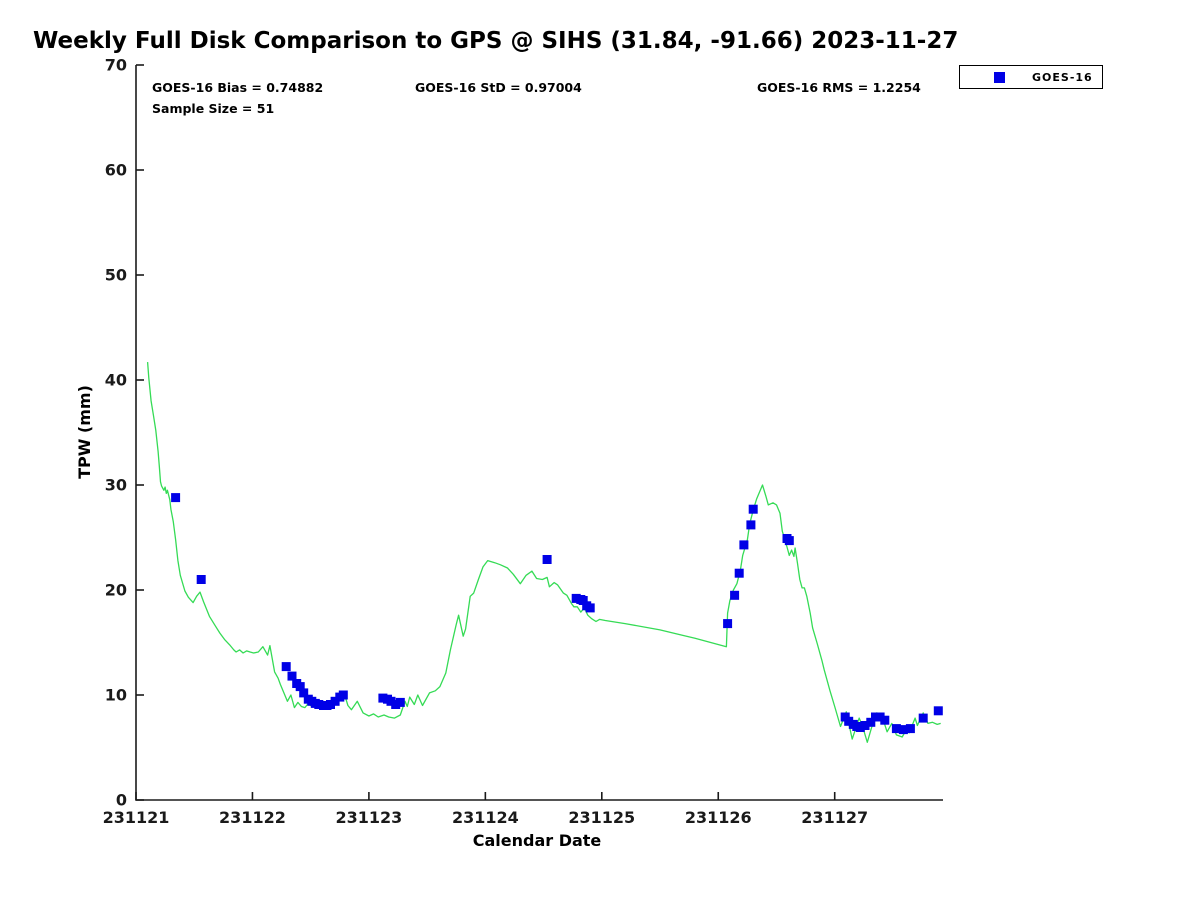 This screenshot has height=900, width=1200. What do you see at coordinates (116, 275) in the screenshot?
I see `y-tick-label: 50` at bounding box center [116, 275].